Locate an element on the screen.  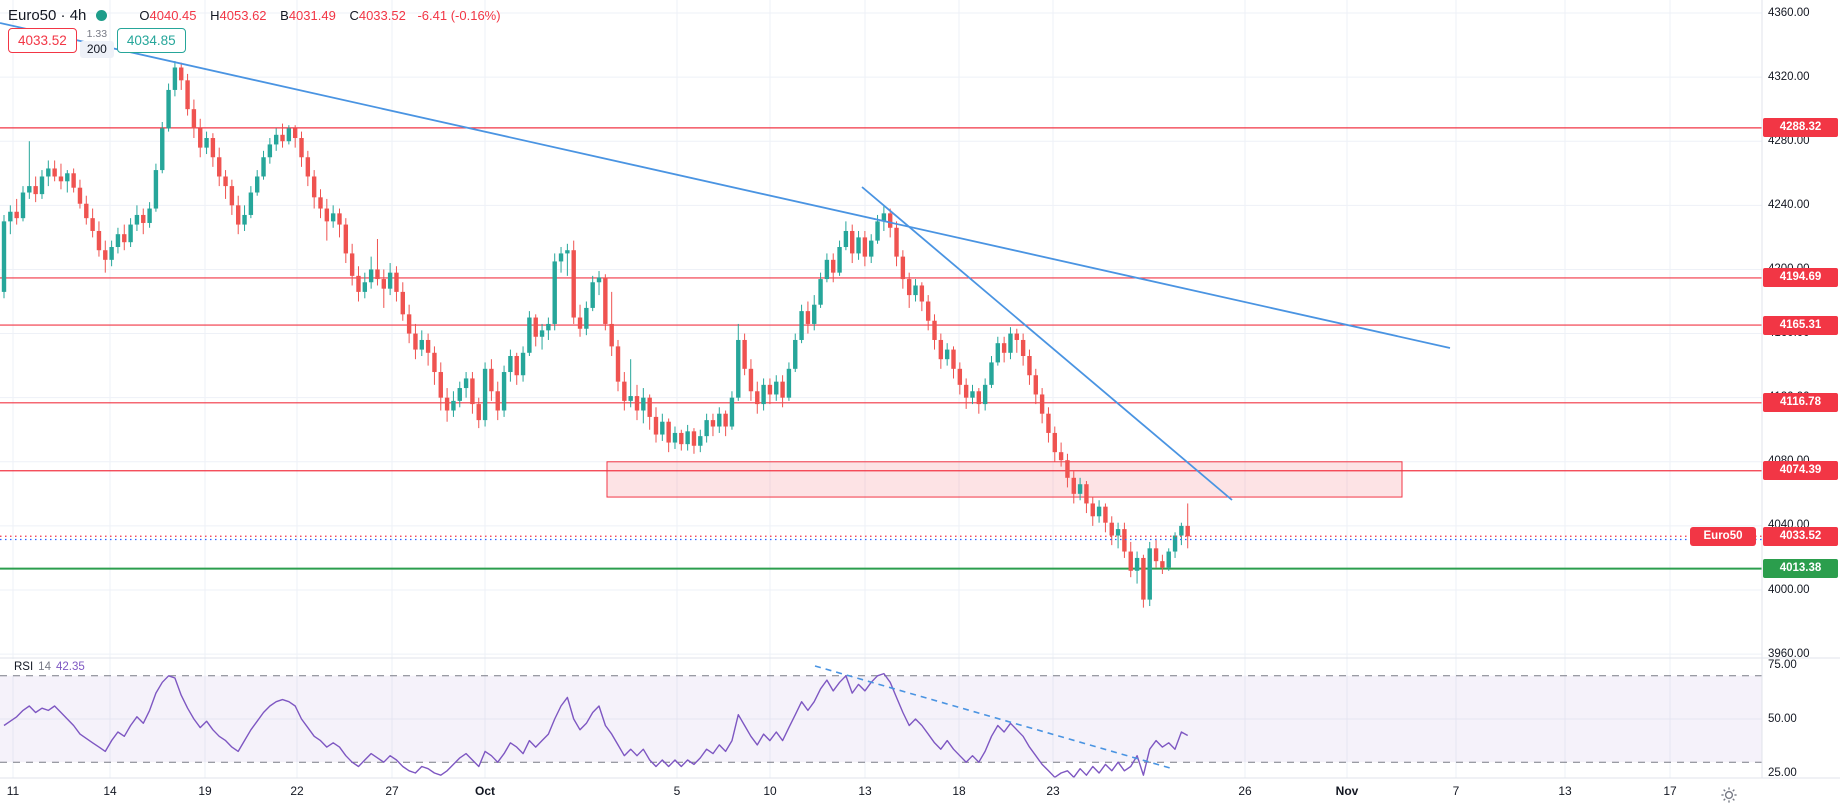
time-axis-label: 17 is located at coordinates (1670, 791).